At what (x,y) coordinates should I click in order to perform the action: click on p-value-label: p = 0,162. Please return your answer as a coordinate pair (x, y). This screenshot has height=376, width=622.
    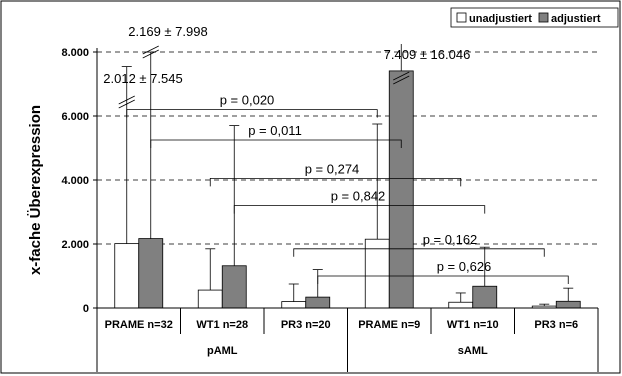
    Looking at the image, I should click on (450, 239).